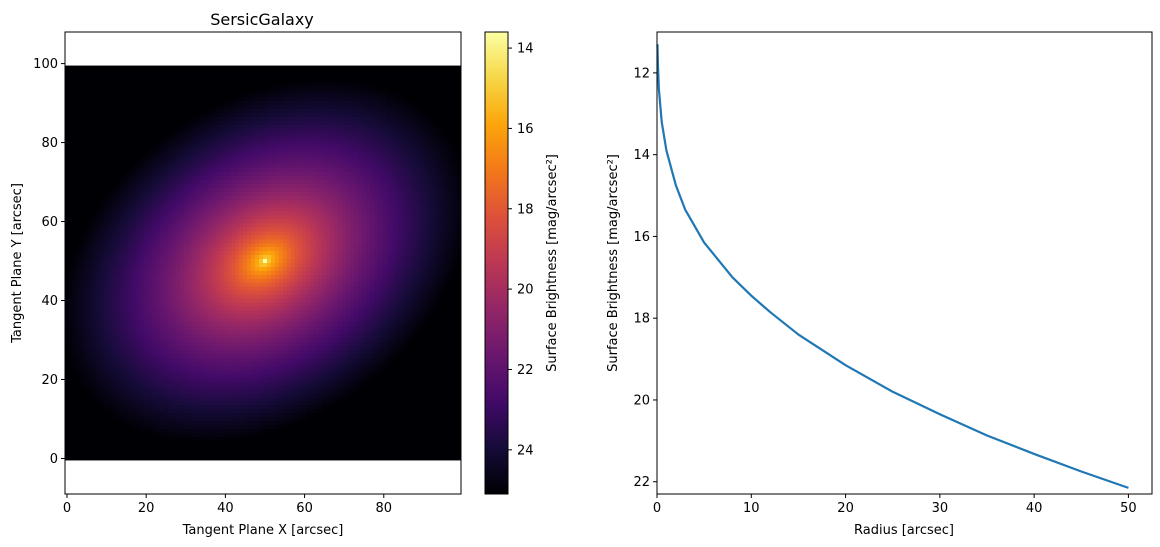  Describe the element at coordinates (525, 49) in the screenshot. I see `colorbar-tick-label: 14` at that location.